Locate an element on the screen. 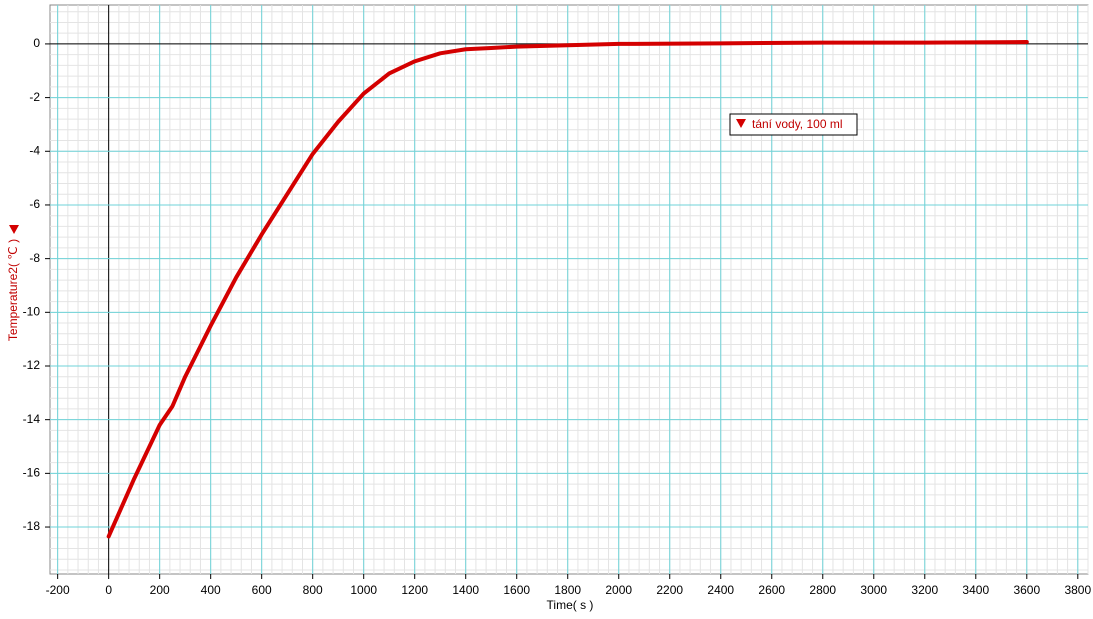  x-tick-label: -200 is located at coordinates (58, 590).